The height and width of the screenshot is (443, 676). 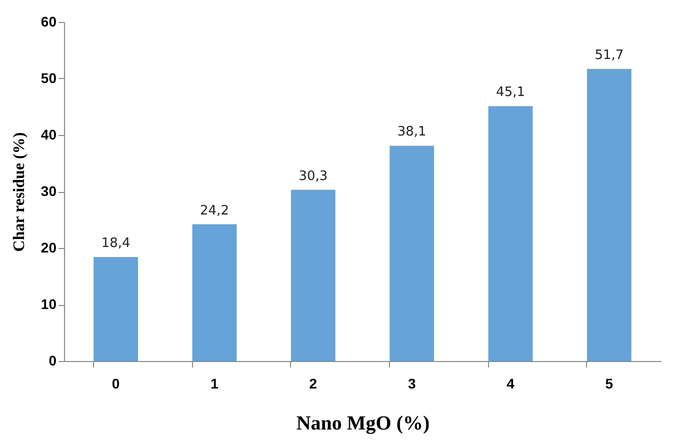 What do you see at coordinates (411, 132) in the screenshot?
I see `data-label: 38,1` at bounding box center [411, 132].